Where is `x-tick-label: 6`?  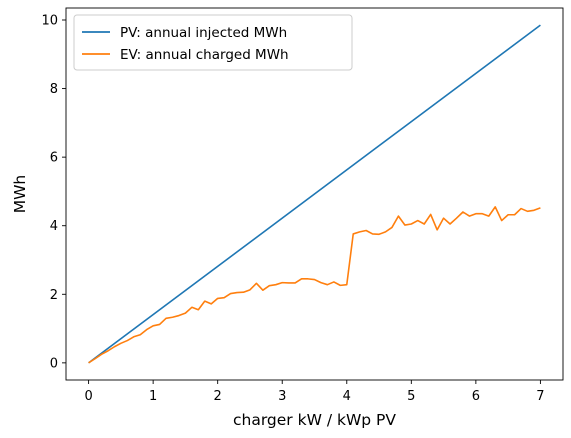 x-tick-label: 6 is located at coordinates (476, 396).